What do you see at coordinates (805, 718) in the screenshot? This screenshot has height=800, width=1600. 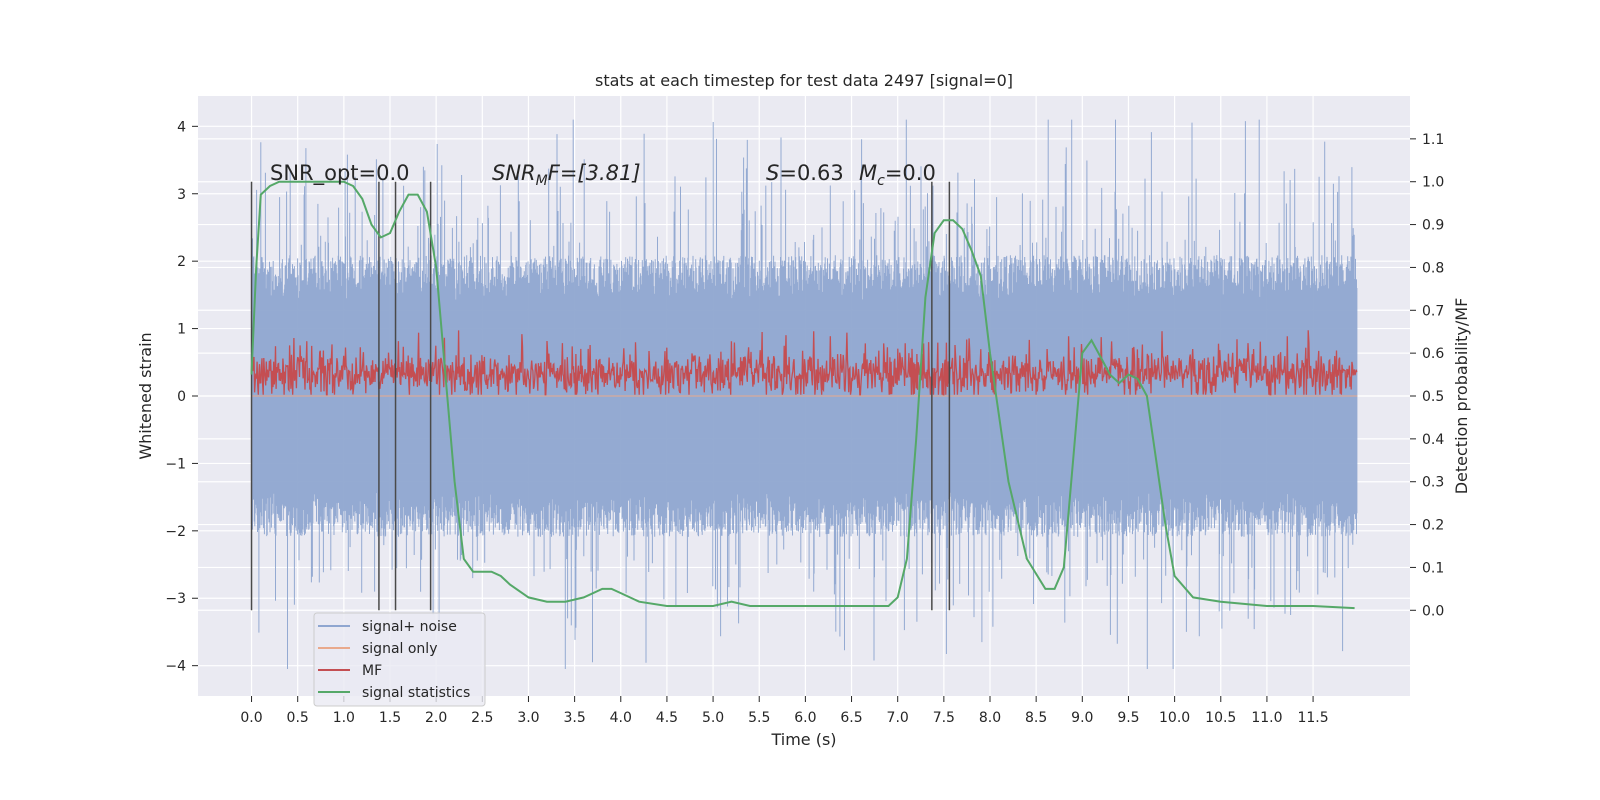 I see `x-tick-label: 6.0` at bounding box center [805, 718].